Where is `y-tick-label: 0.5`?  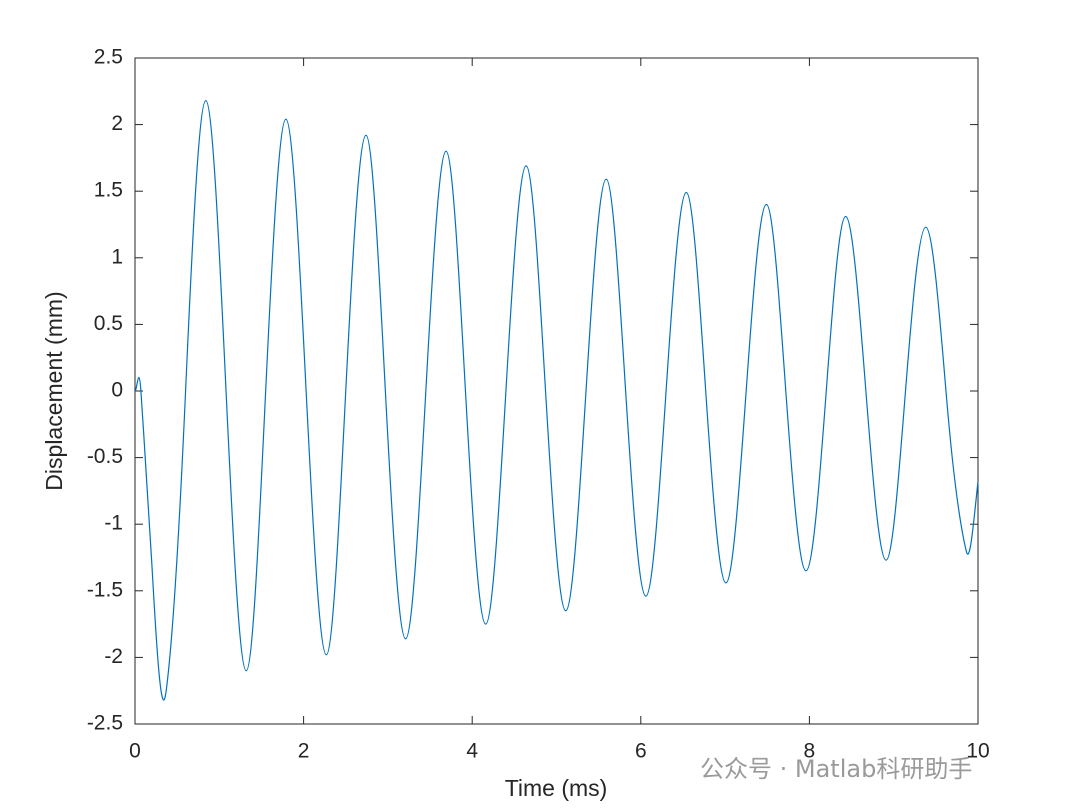 y-tick-label: 0.5 is located at coordinates (108, 323).